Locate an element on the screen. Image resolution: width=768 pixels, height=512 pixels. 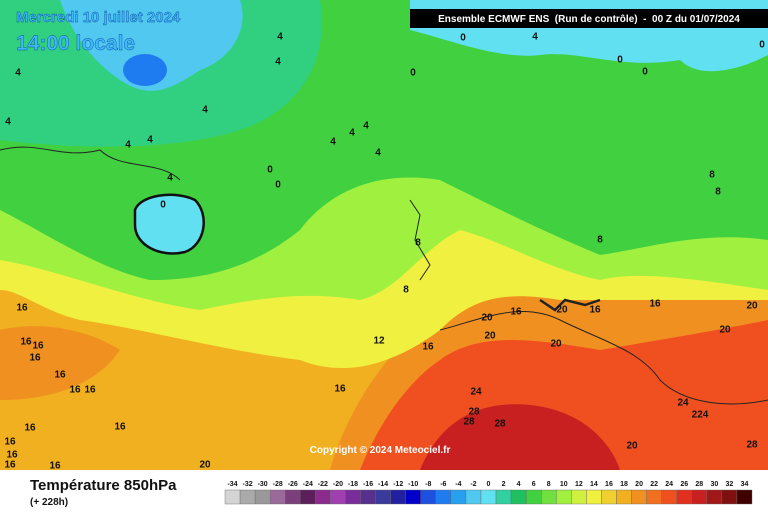
scale-label: -32 is located at coordinates (248, 484).